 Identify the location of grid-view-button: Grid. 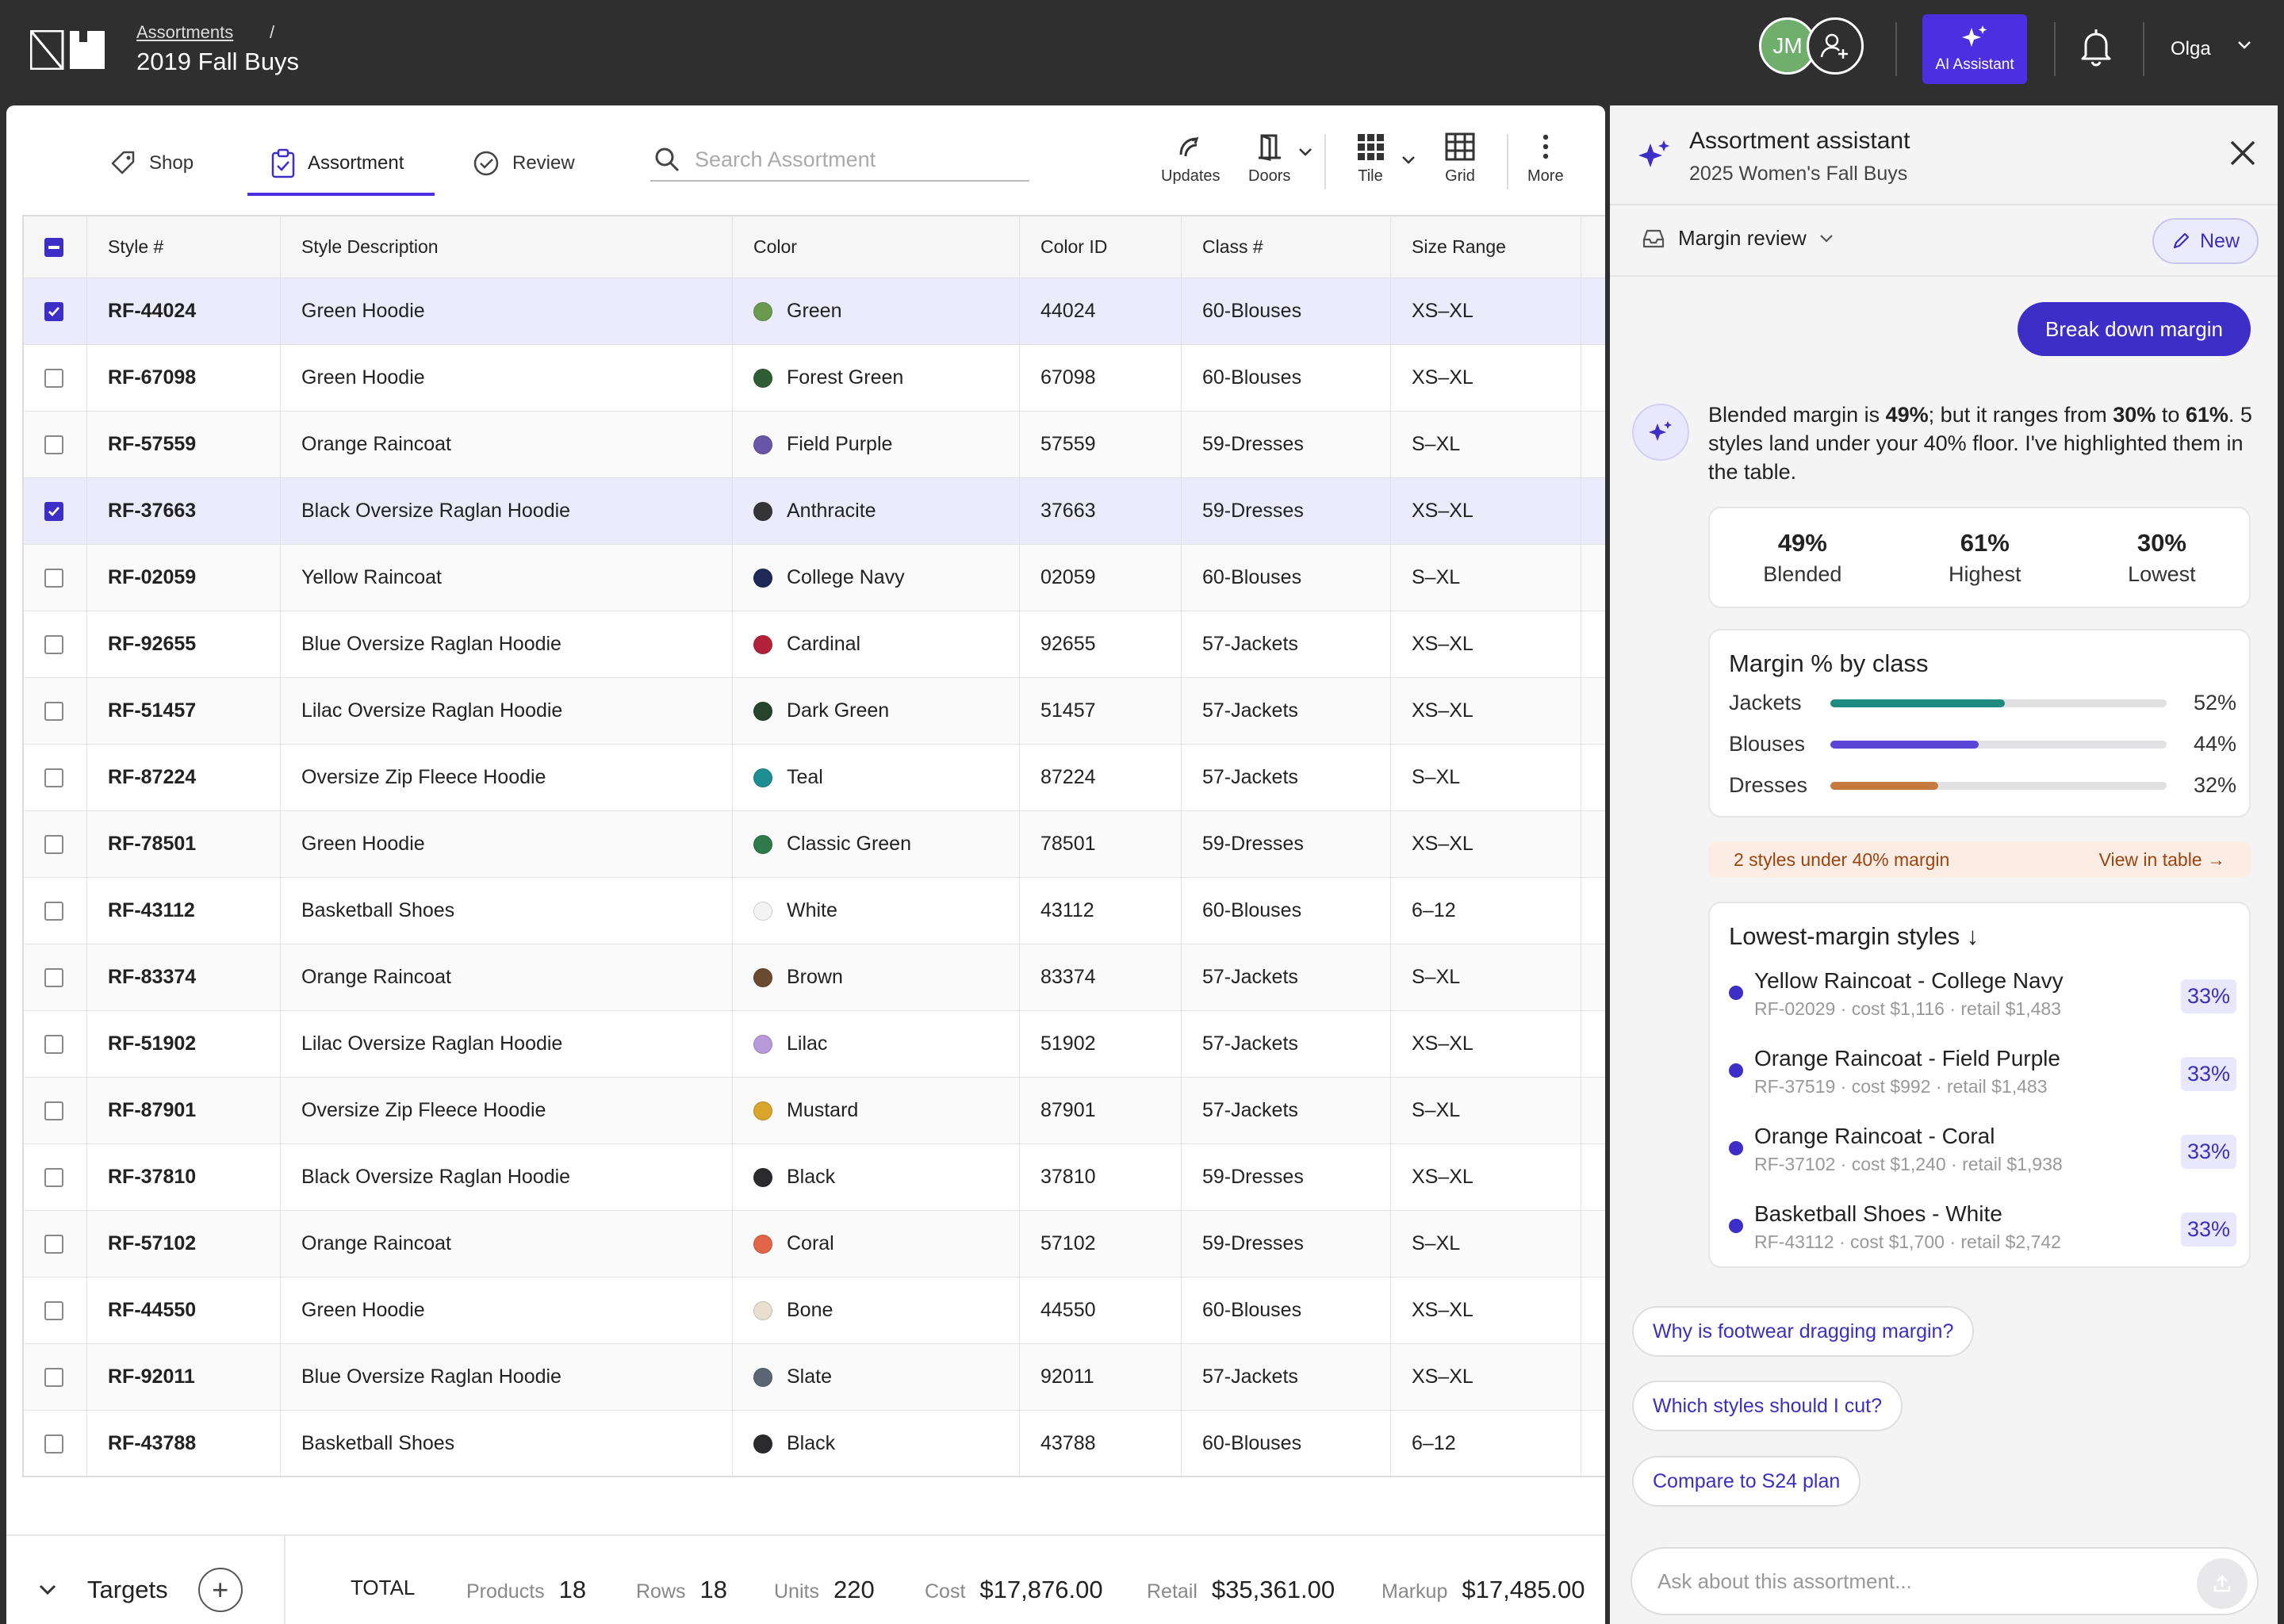
(1460, 159).